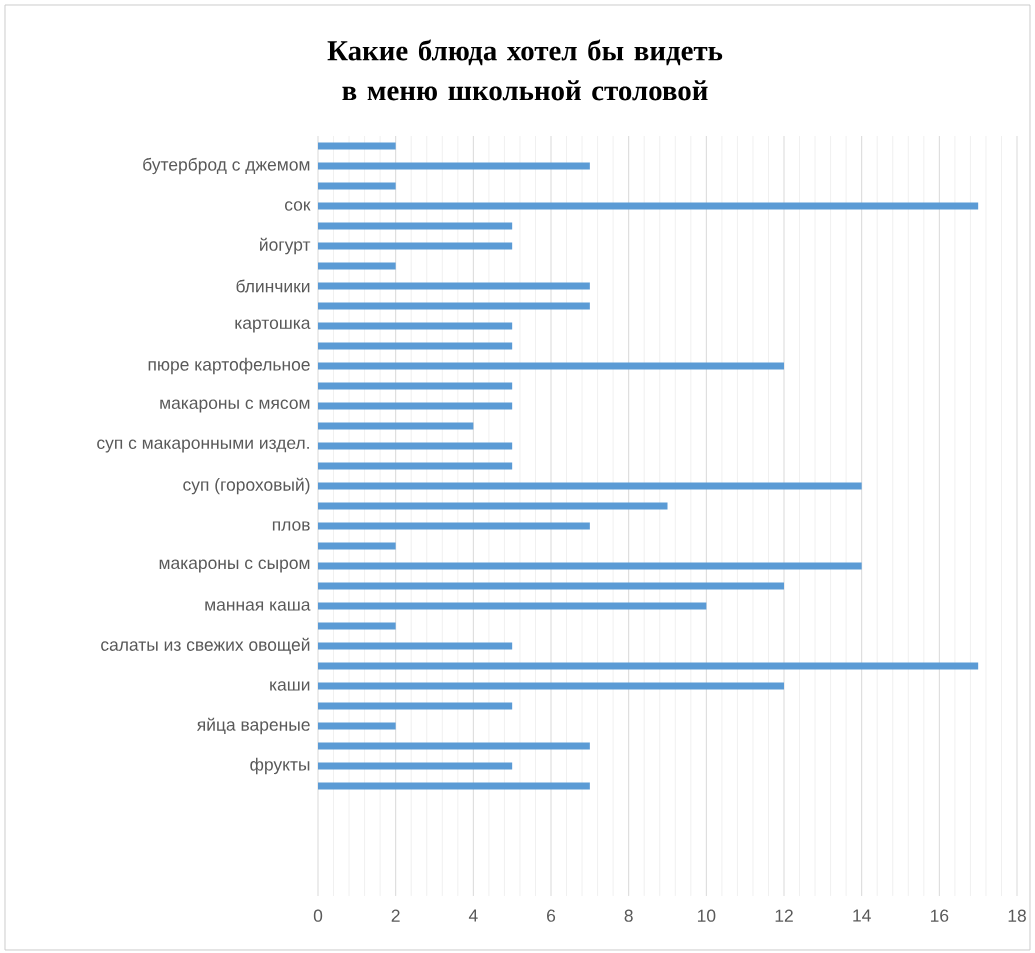 The height and width of the screenshot is (953, 1035). Describe the element at coordinates (246, 486) in the screenshot. I see `y-tick-label: суп (гороховый)` at that location.